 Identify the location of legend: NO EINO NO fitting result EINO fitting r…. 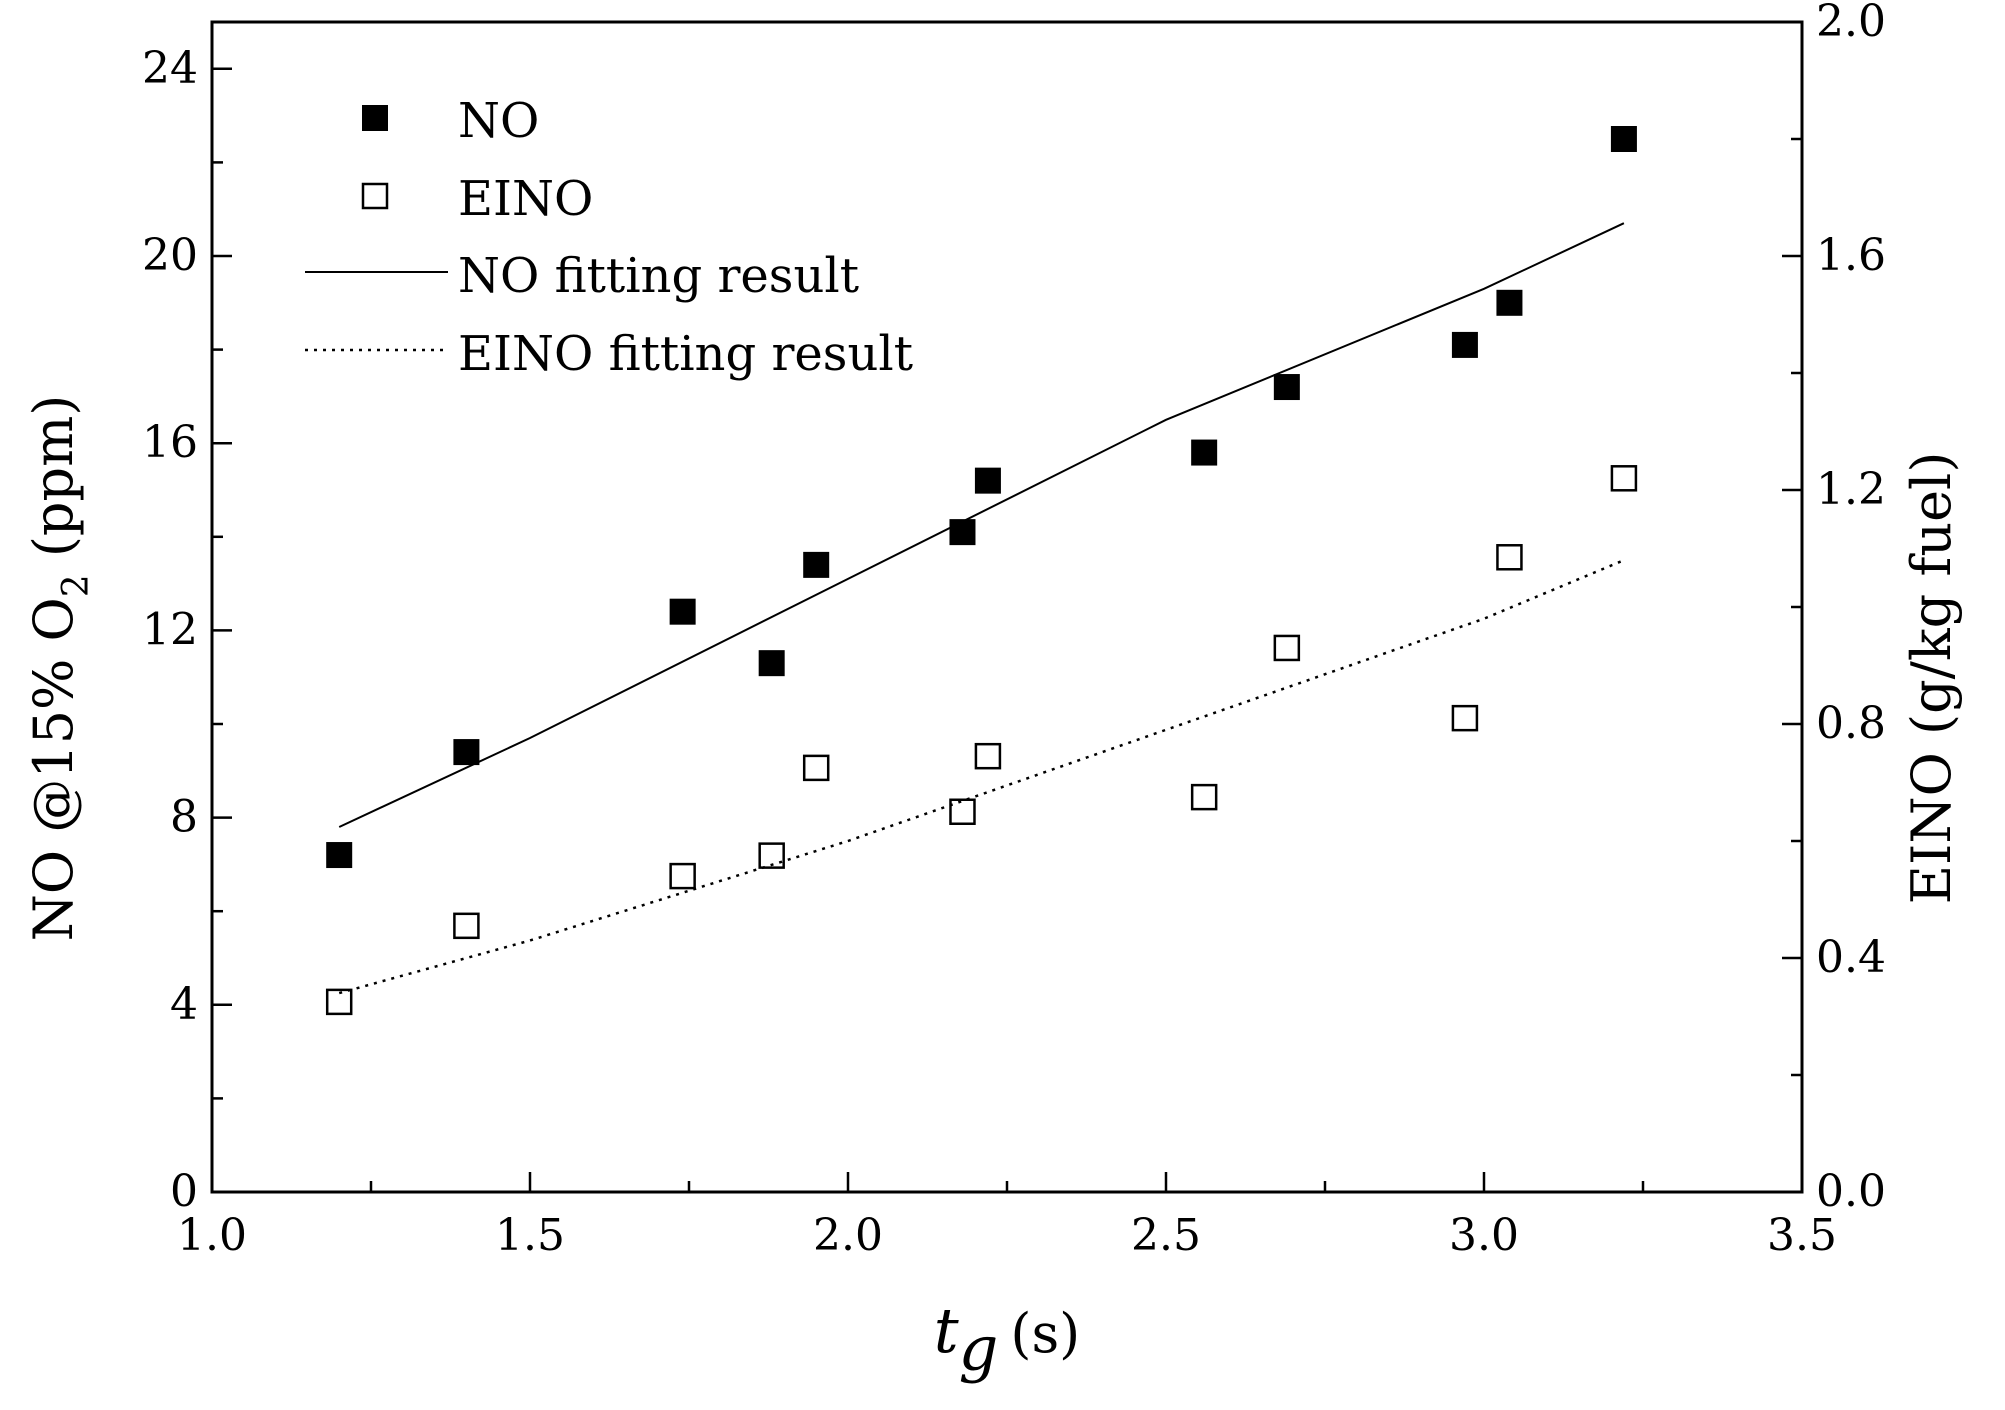
(609, 237).